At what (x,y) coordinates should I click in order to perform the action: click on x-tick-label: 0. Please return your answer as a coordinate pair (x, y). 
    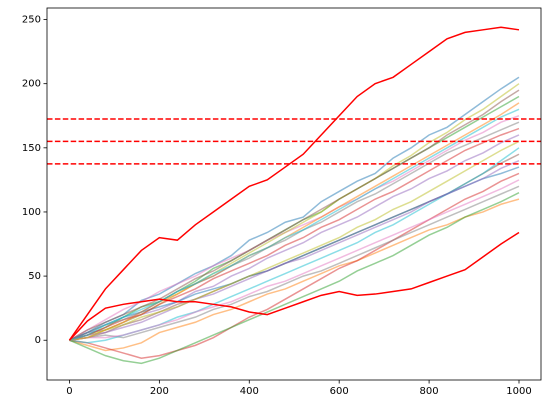
    Looking at the image, I should click on (69, 391).